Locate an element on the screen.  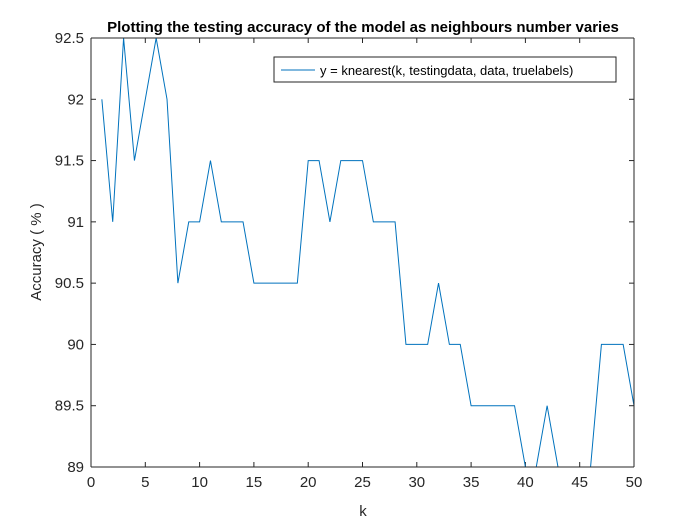
y-tick-label: 92 is located at coordinates (75, 99).